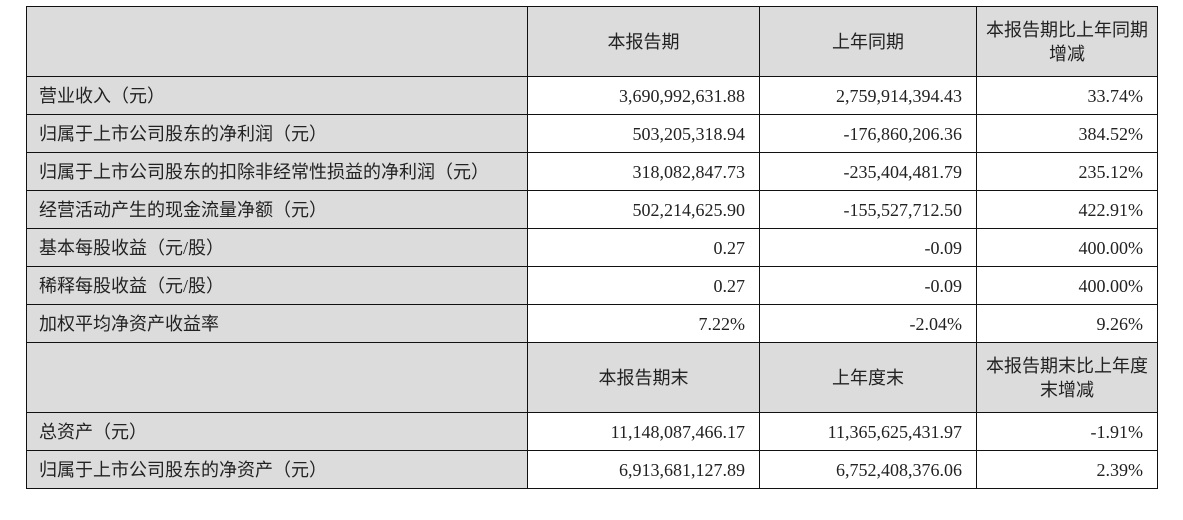  I want to click on cell-current: 7.22%, so click(643, 323).